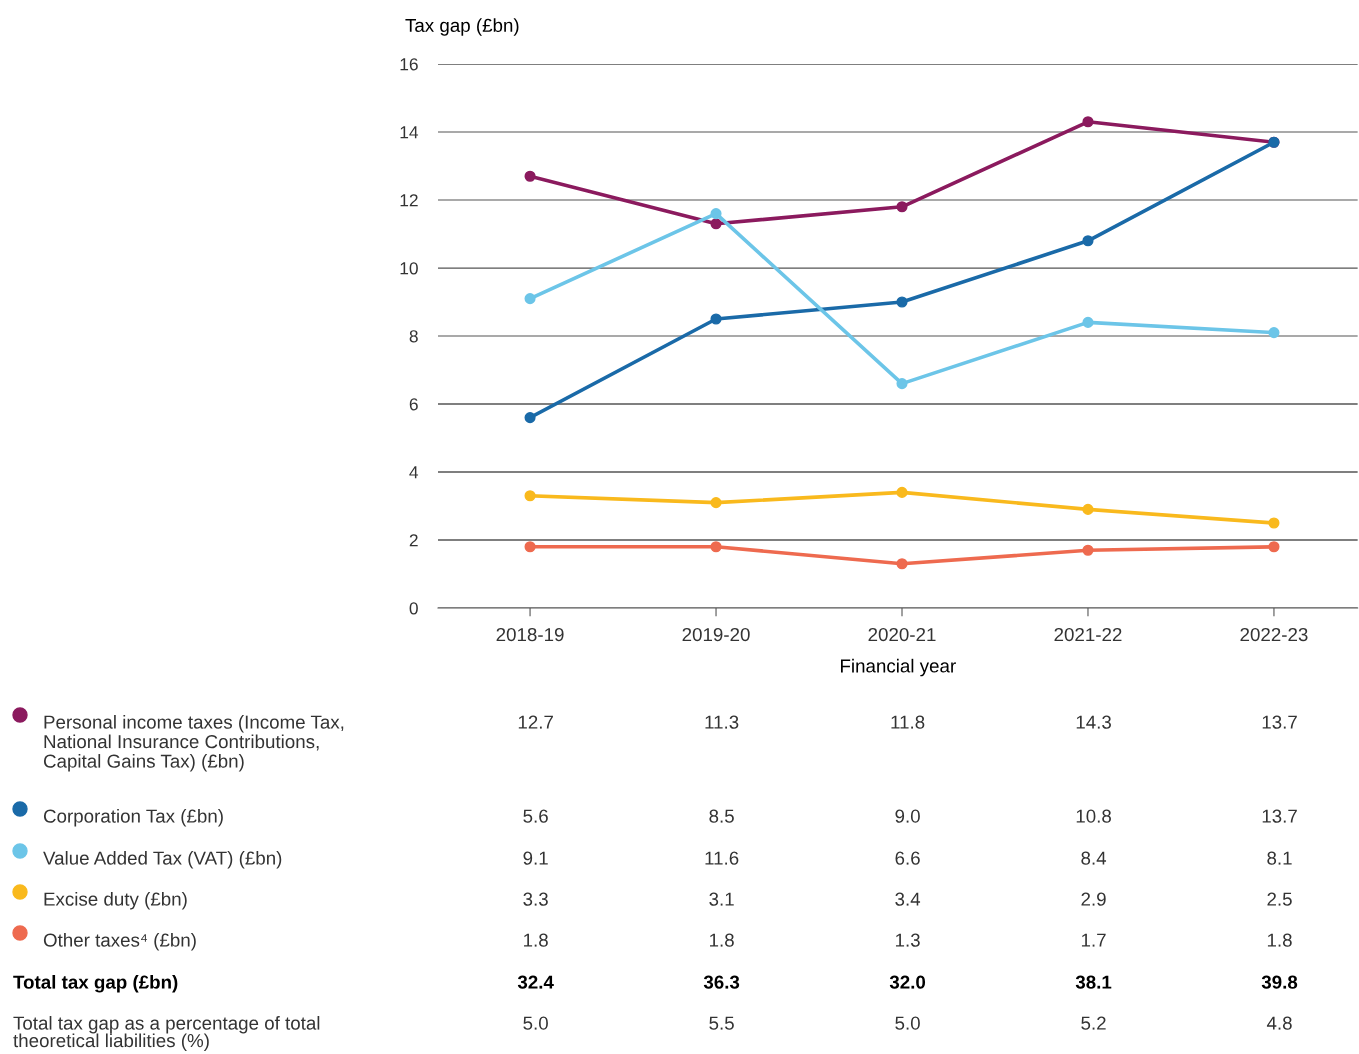  What do you see at coordinates (413, 540) in the screenshot?
I see `y-tick-label: 2` at bounding box center [413, 540].